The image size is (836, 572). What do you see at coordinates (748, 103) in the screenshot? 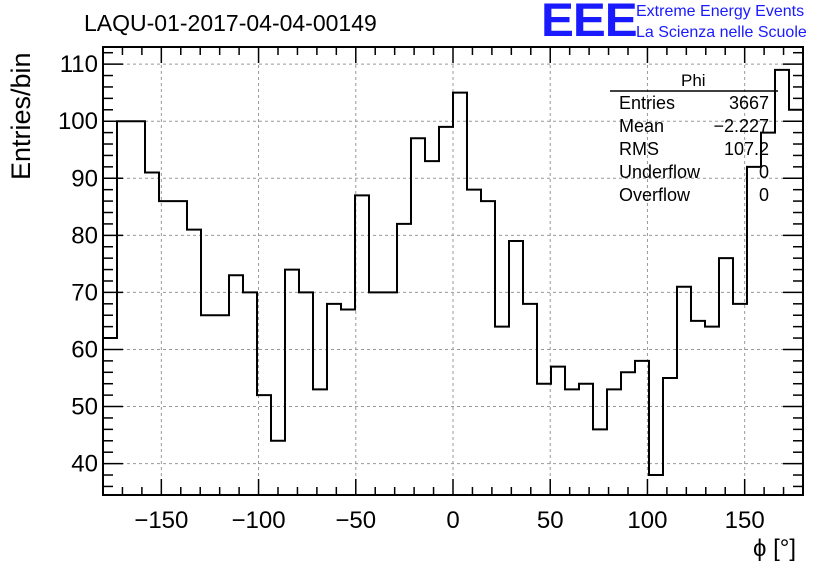
I see `stat-value-entries: 3667` at bounding box center [748, 103].